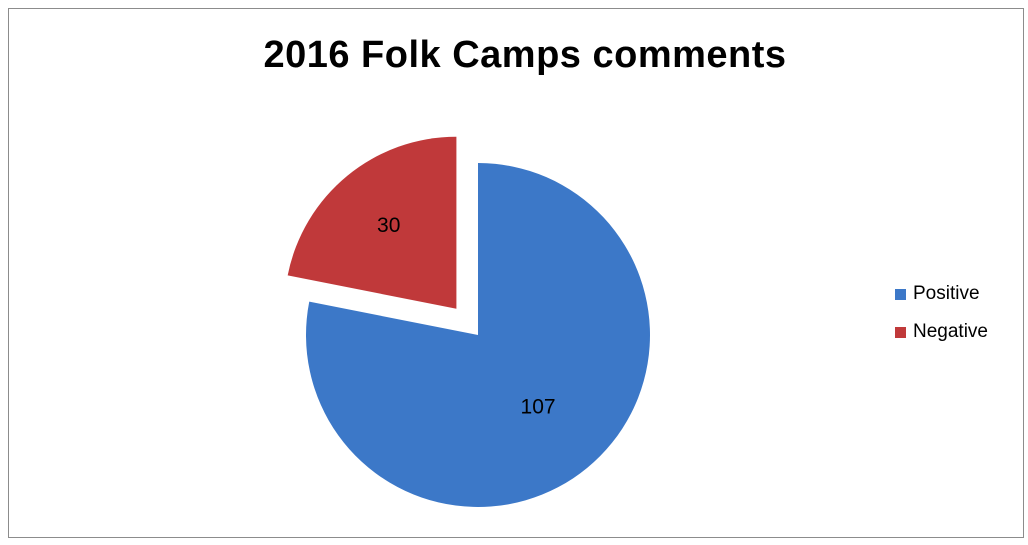  Describe the element at coordinates (525, 55) in the screenshot. I see `chart-title: 2016 Folk Camps comments` at that location.